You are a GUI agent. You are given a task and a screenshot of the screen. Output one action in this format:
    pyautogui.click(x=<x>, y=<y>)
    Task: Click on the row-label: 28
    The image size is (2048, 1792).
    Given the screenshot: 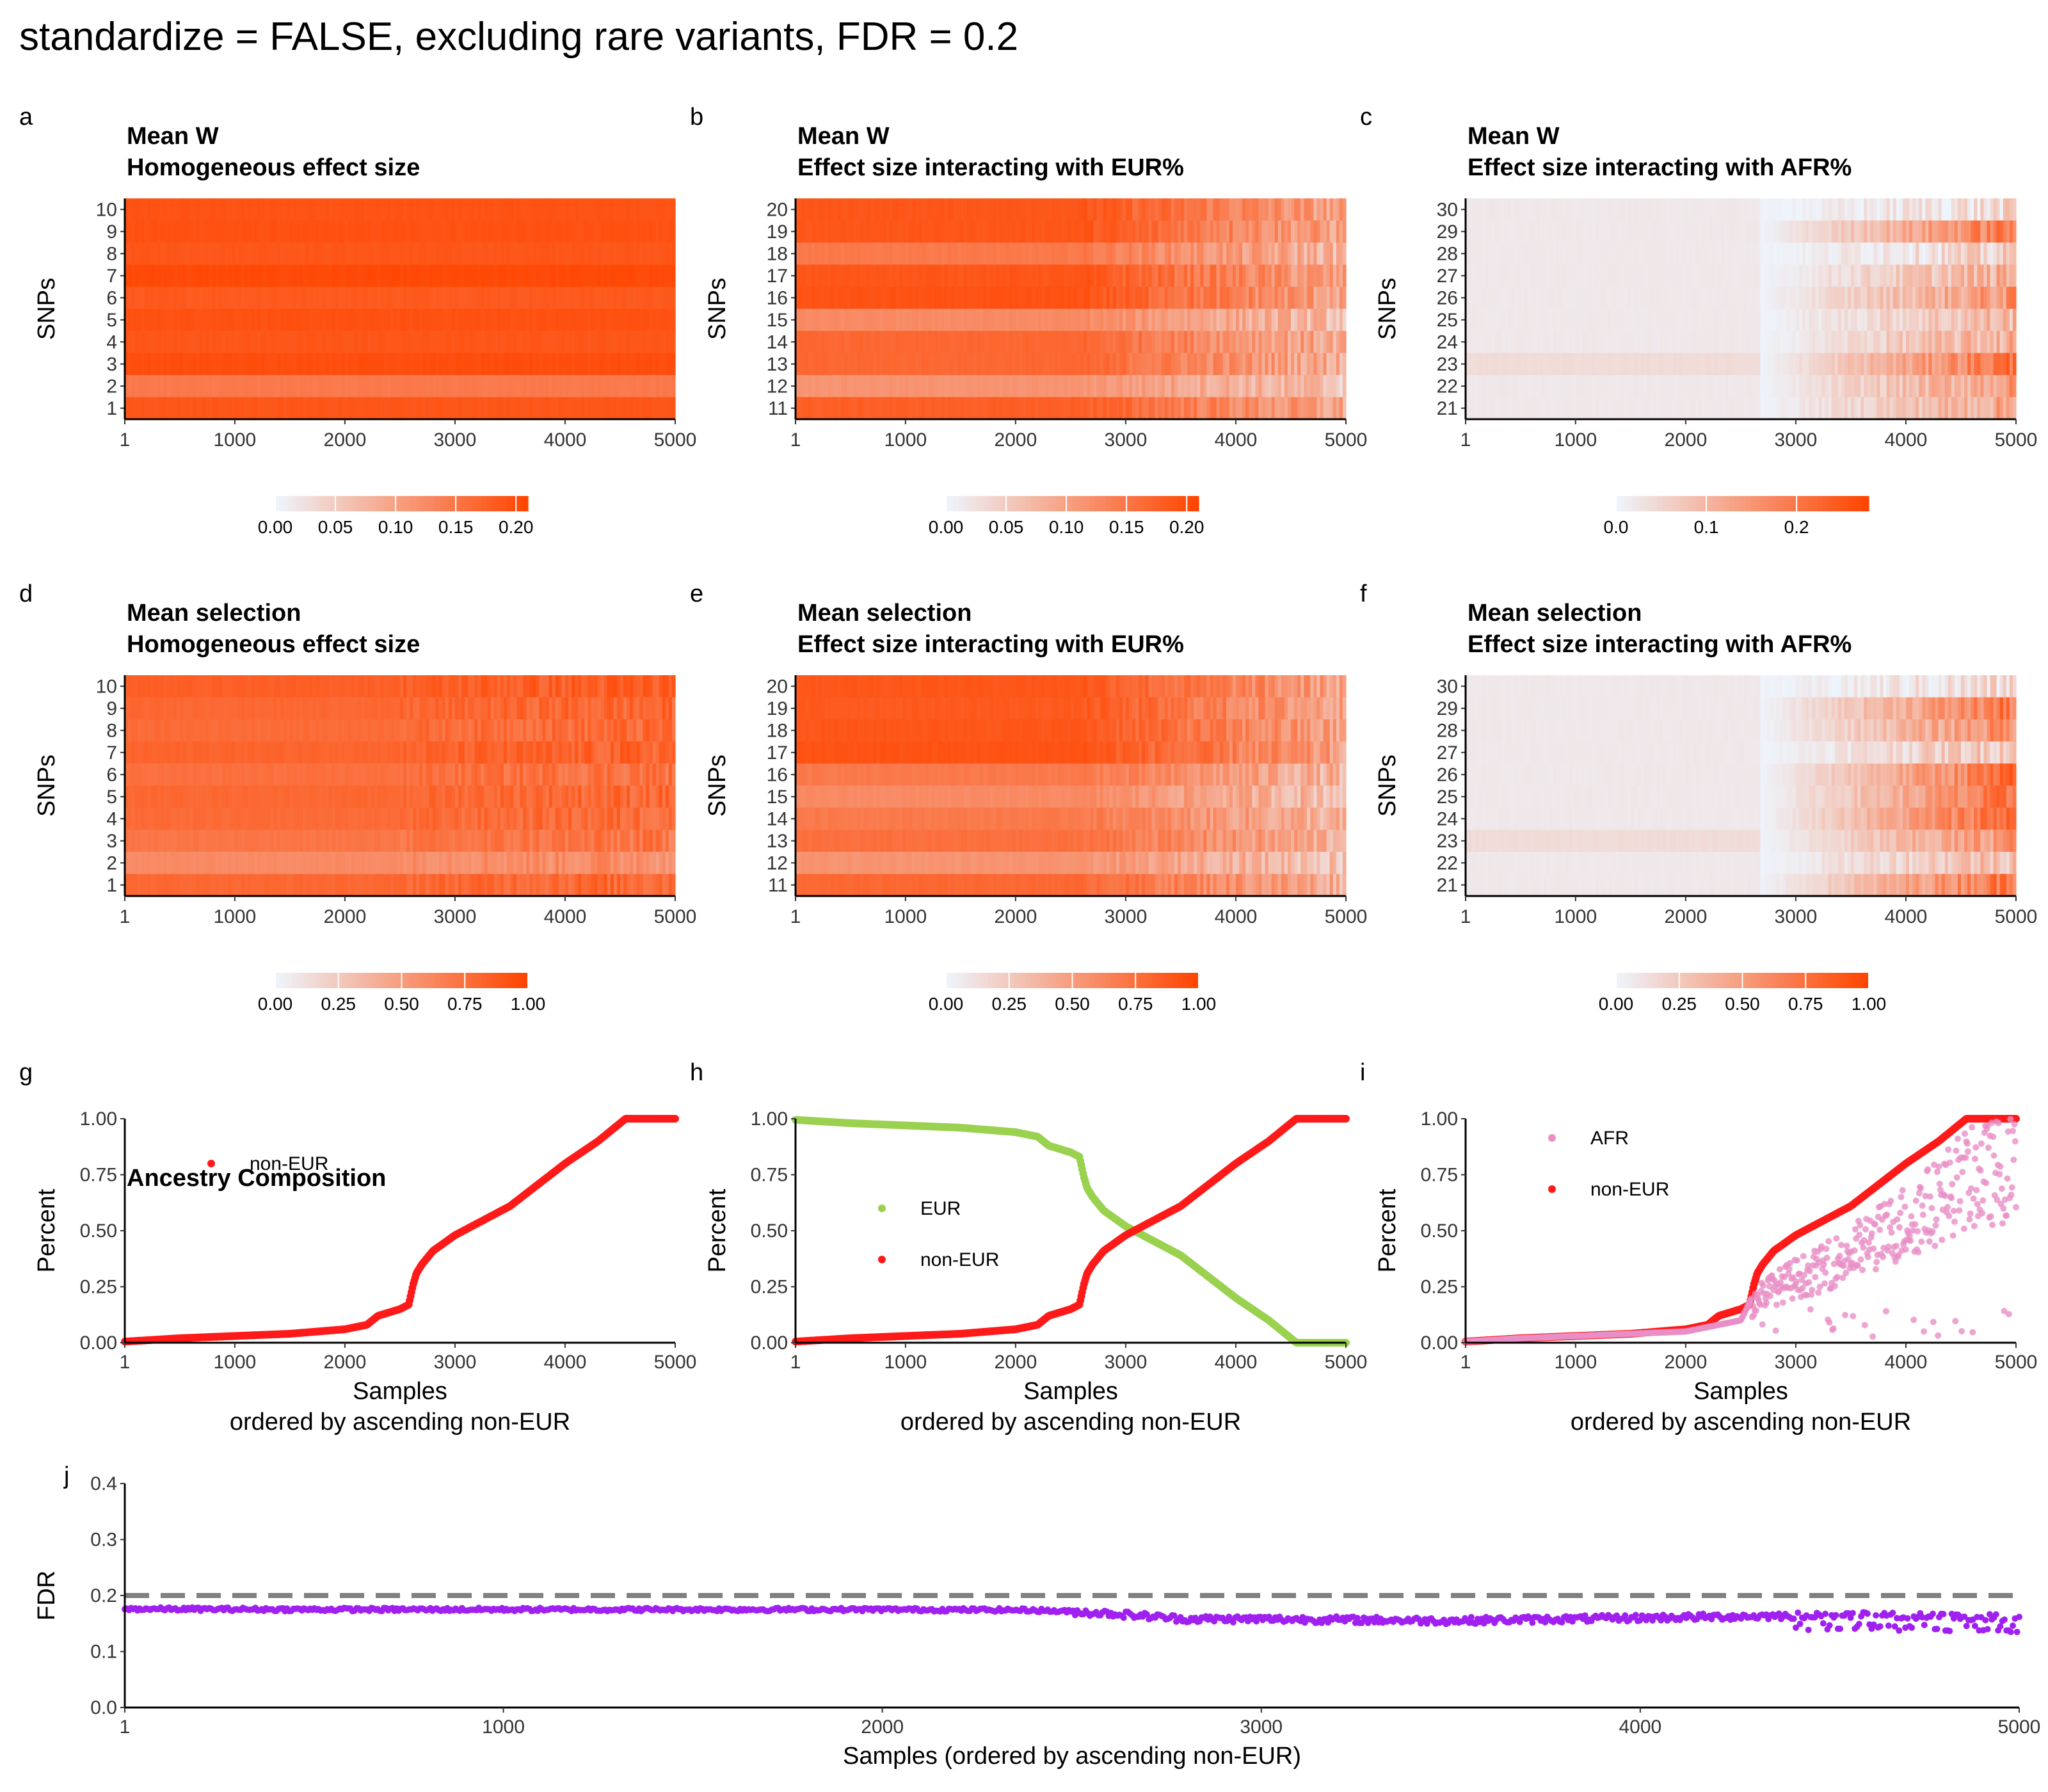 What is the action you would take?
    pyautogui.click(x=1447, y=253)
    